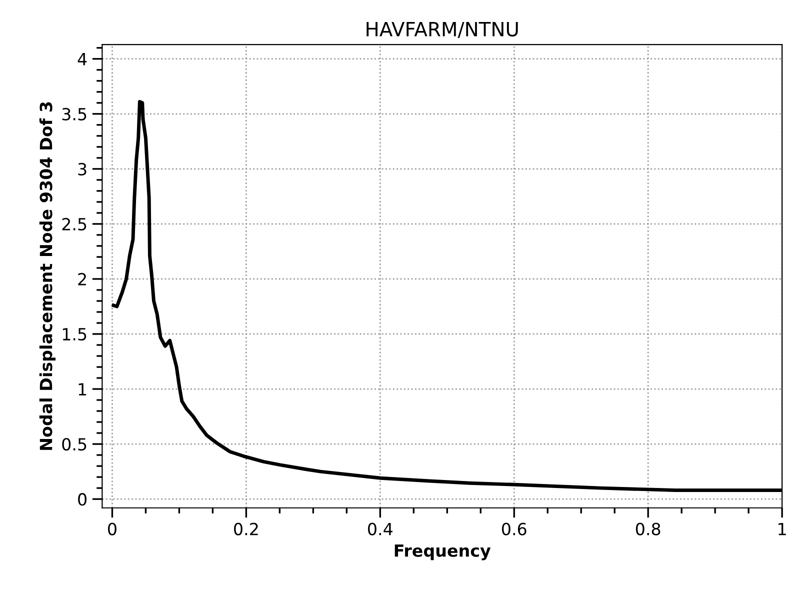  Describe the element at coordinates (514, 529) in the screenshot. I see `x-tick-label: 0.6` at that location.